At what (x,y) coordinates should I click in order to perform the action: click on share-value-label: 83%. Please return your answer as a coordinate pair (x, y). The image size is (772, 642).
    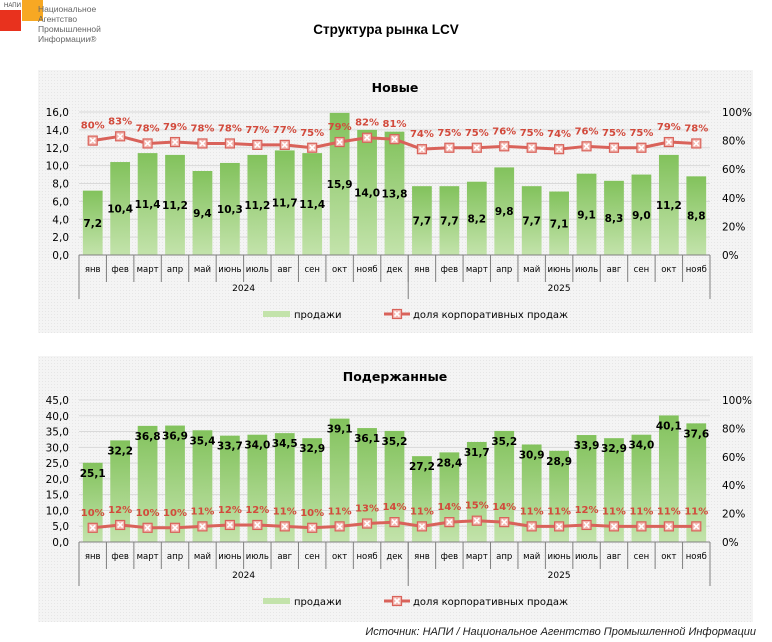
    Looking at the image, I should click on (120, 121).